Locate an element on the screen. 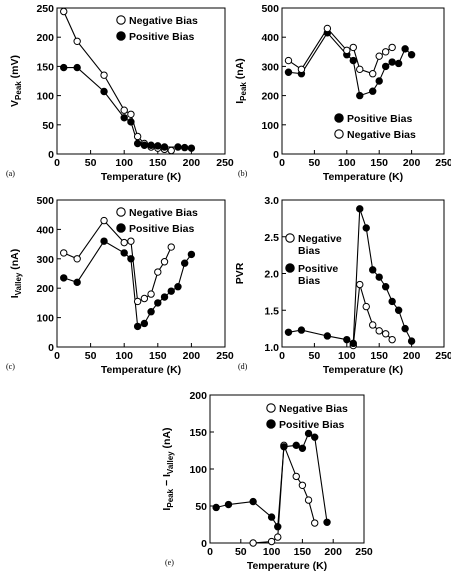 The image size is (451, 571). plot-frame is located at coordinates (141, 81).